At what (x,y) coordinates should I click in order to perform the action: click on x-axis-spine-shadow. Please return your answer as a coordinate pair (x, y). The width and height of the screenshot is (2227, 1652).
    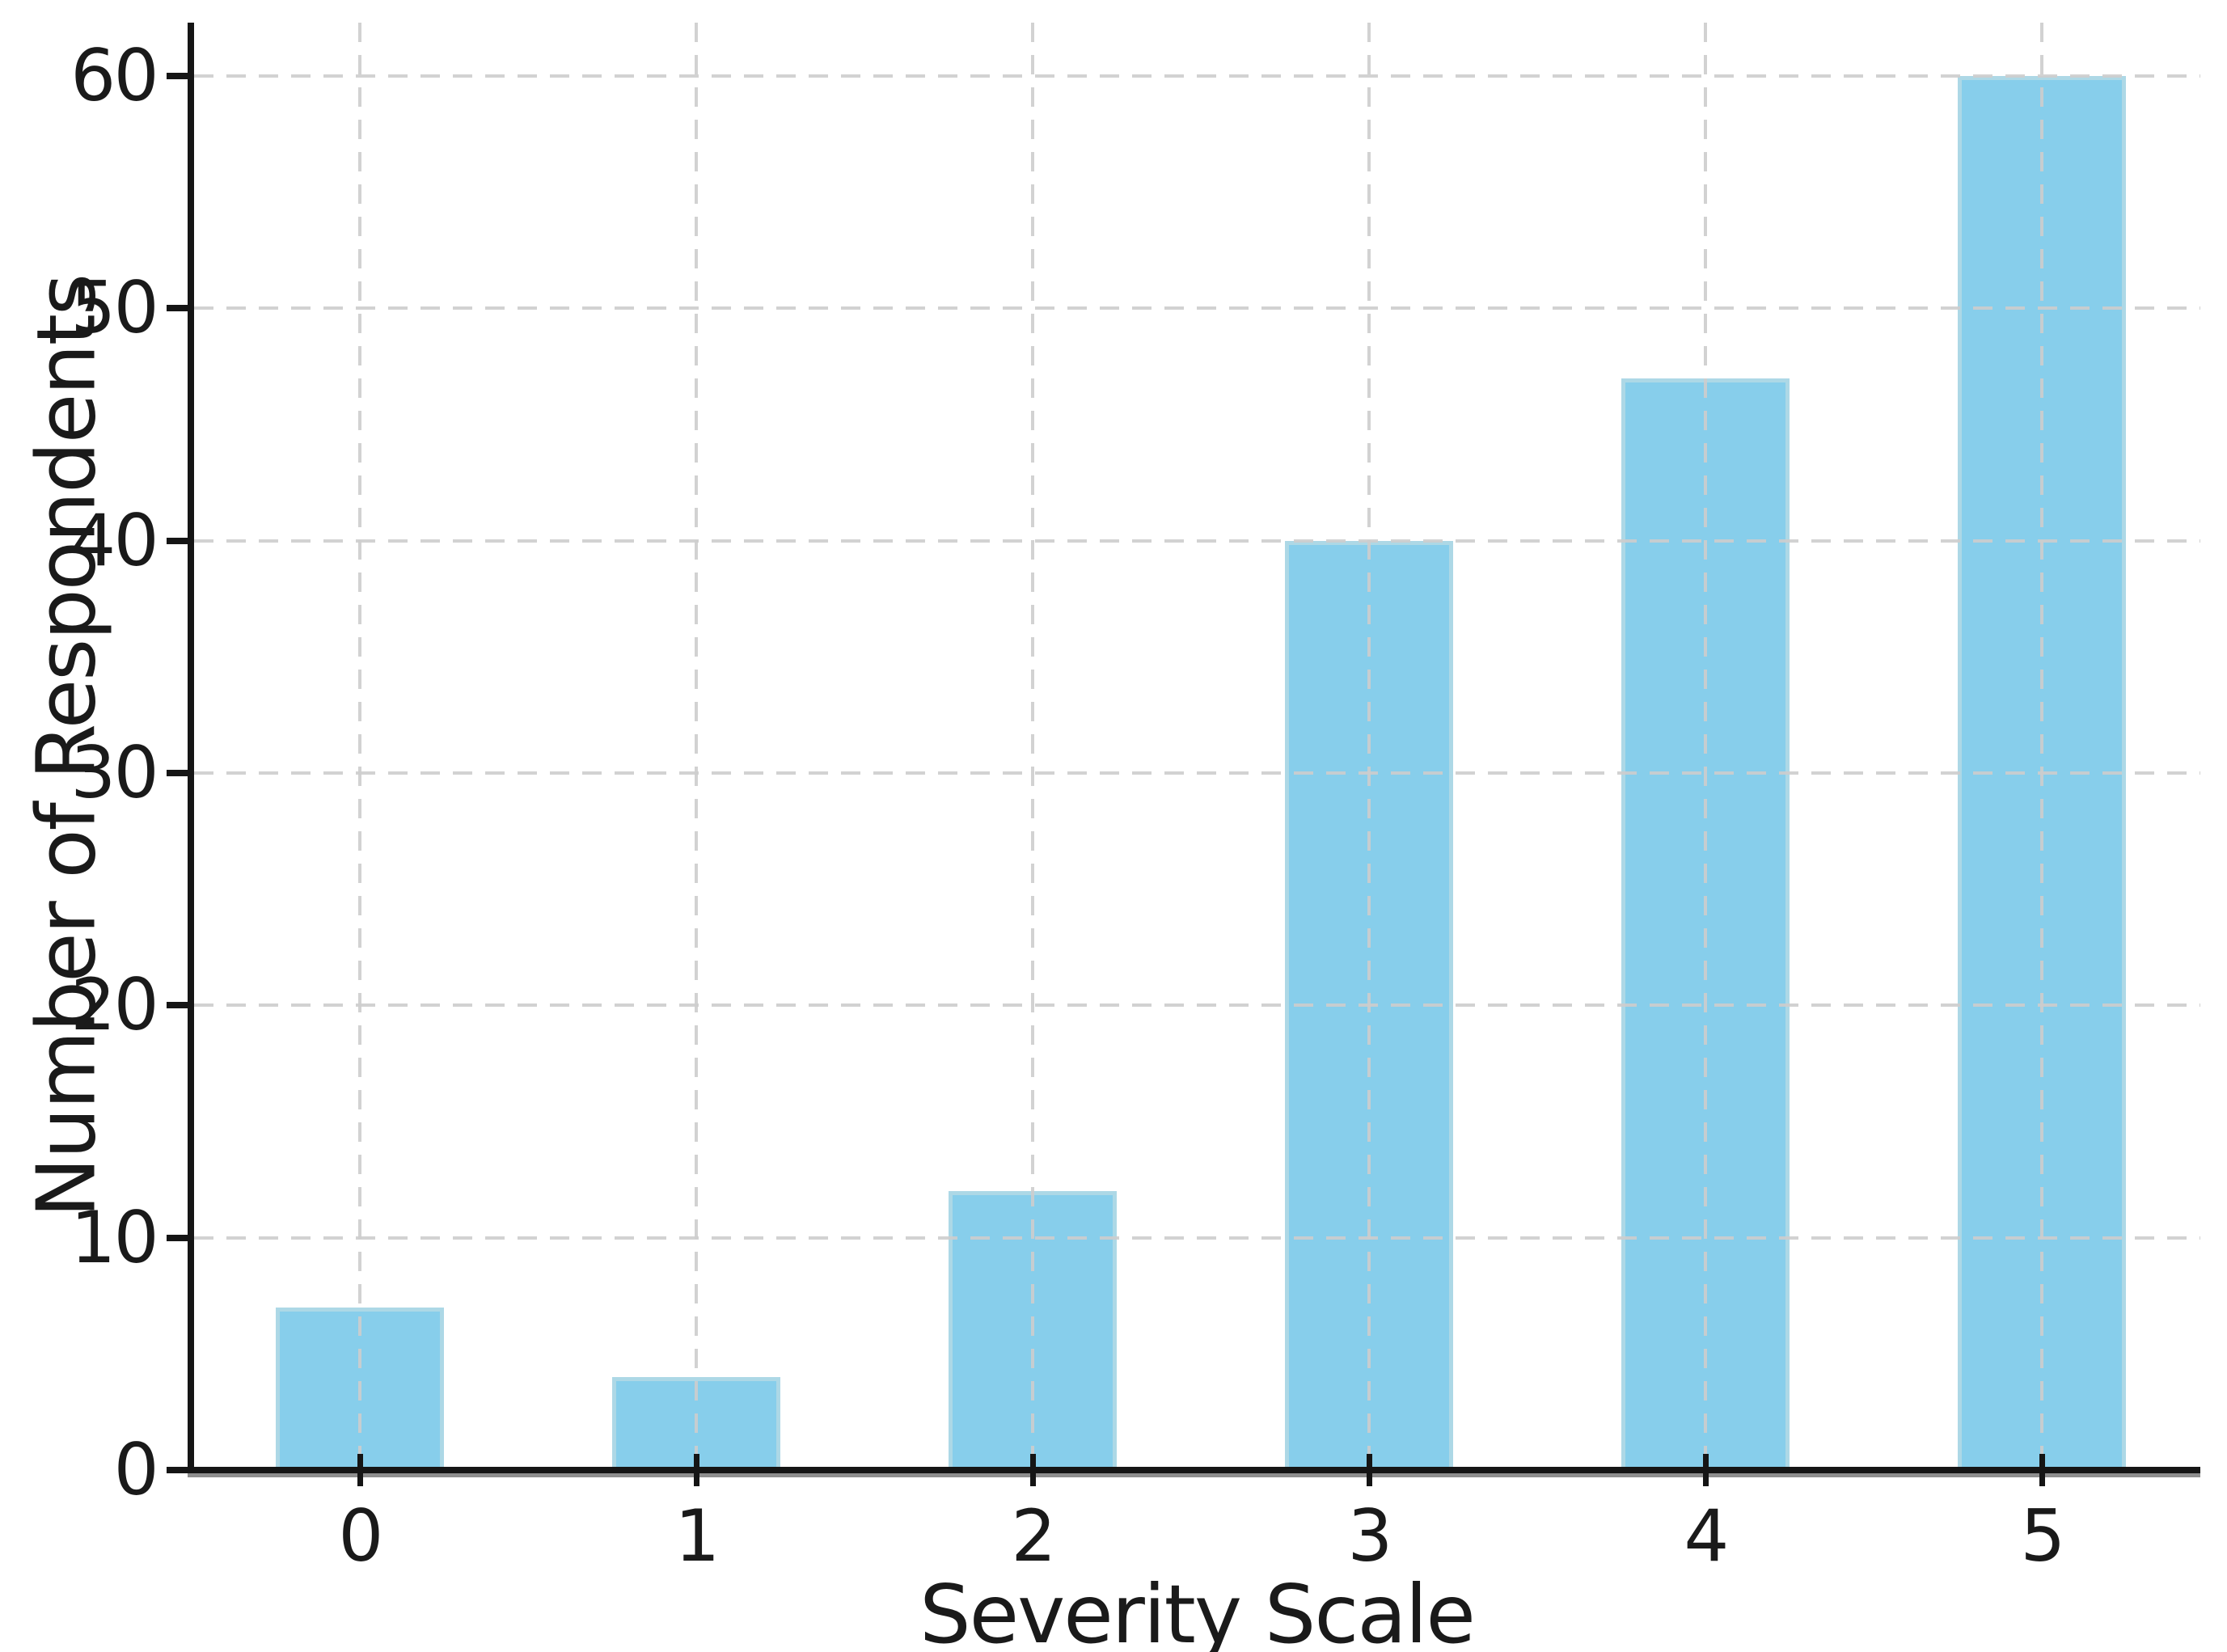
    Looking at the image, I should click on (1194, 1475).